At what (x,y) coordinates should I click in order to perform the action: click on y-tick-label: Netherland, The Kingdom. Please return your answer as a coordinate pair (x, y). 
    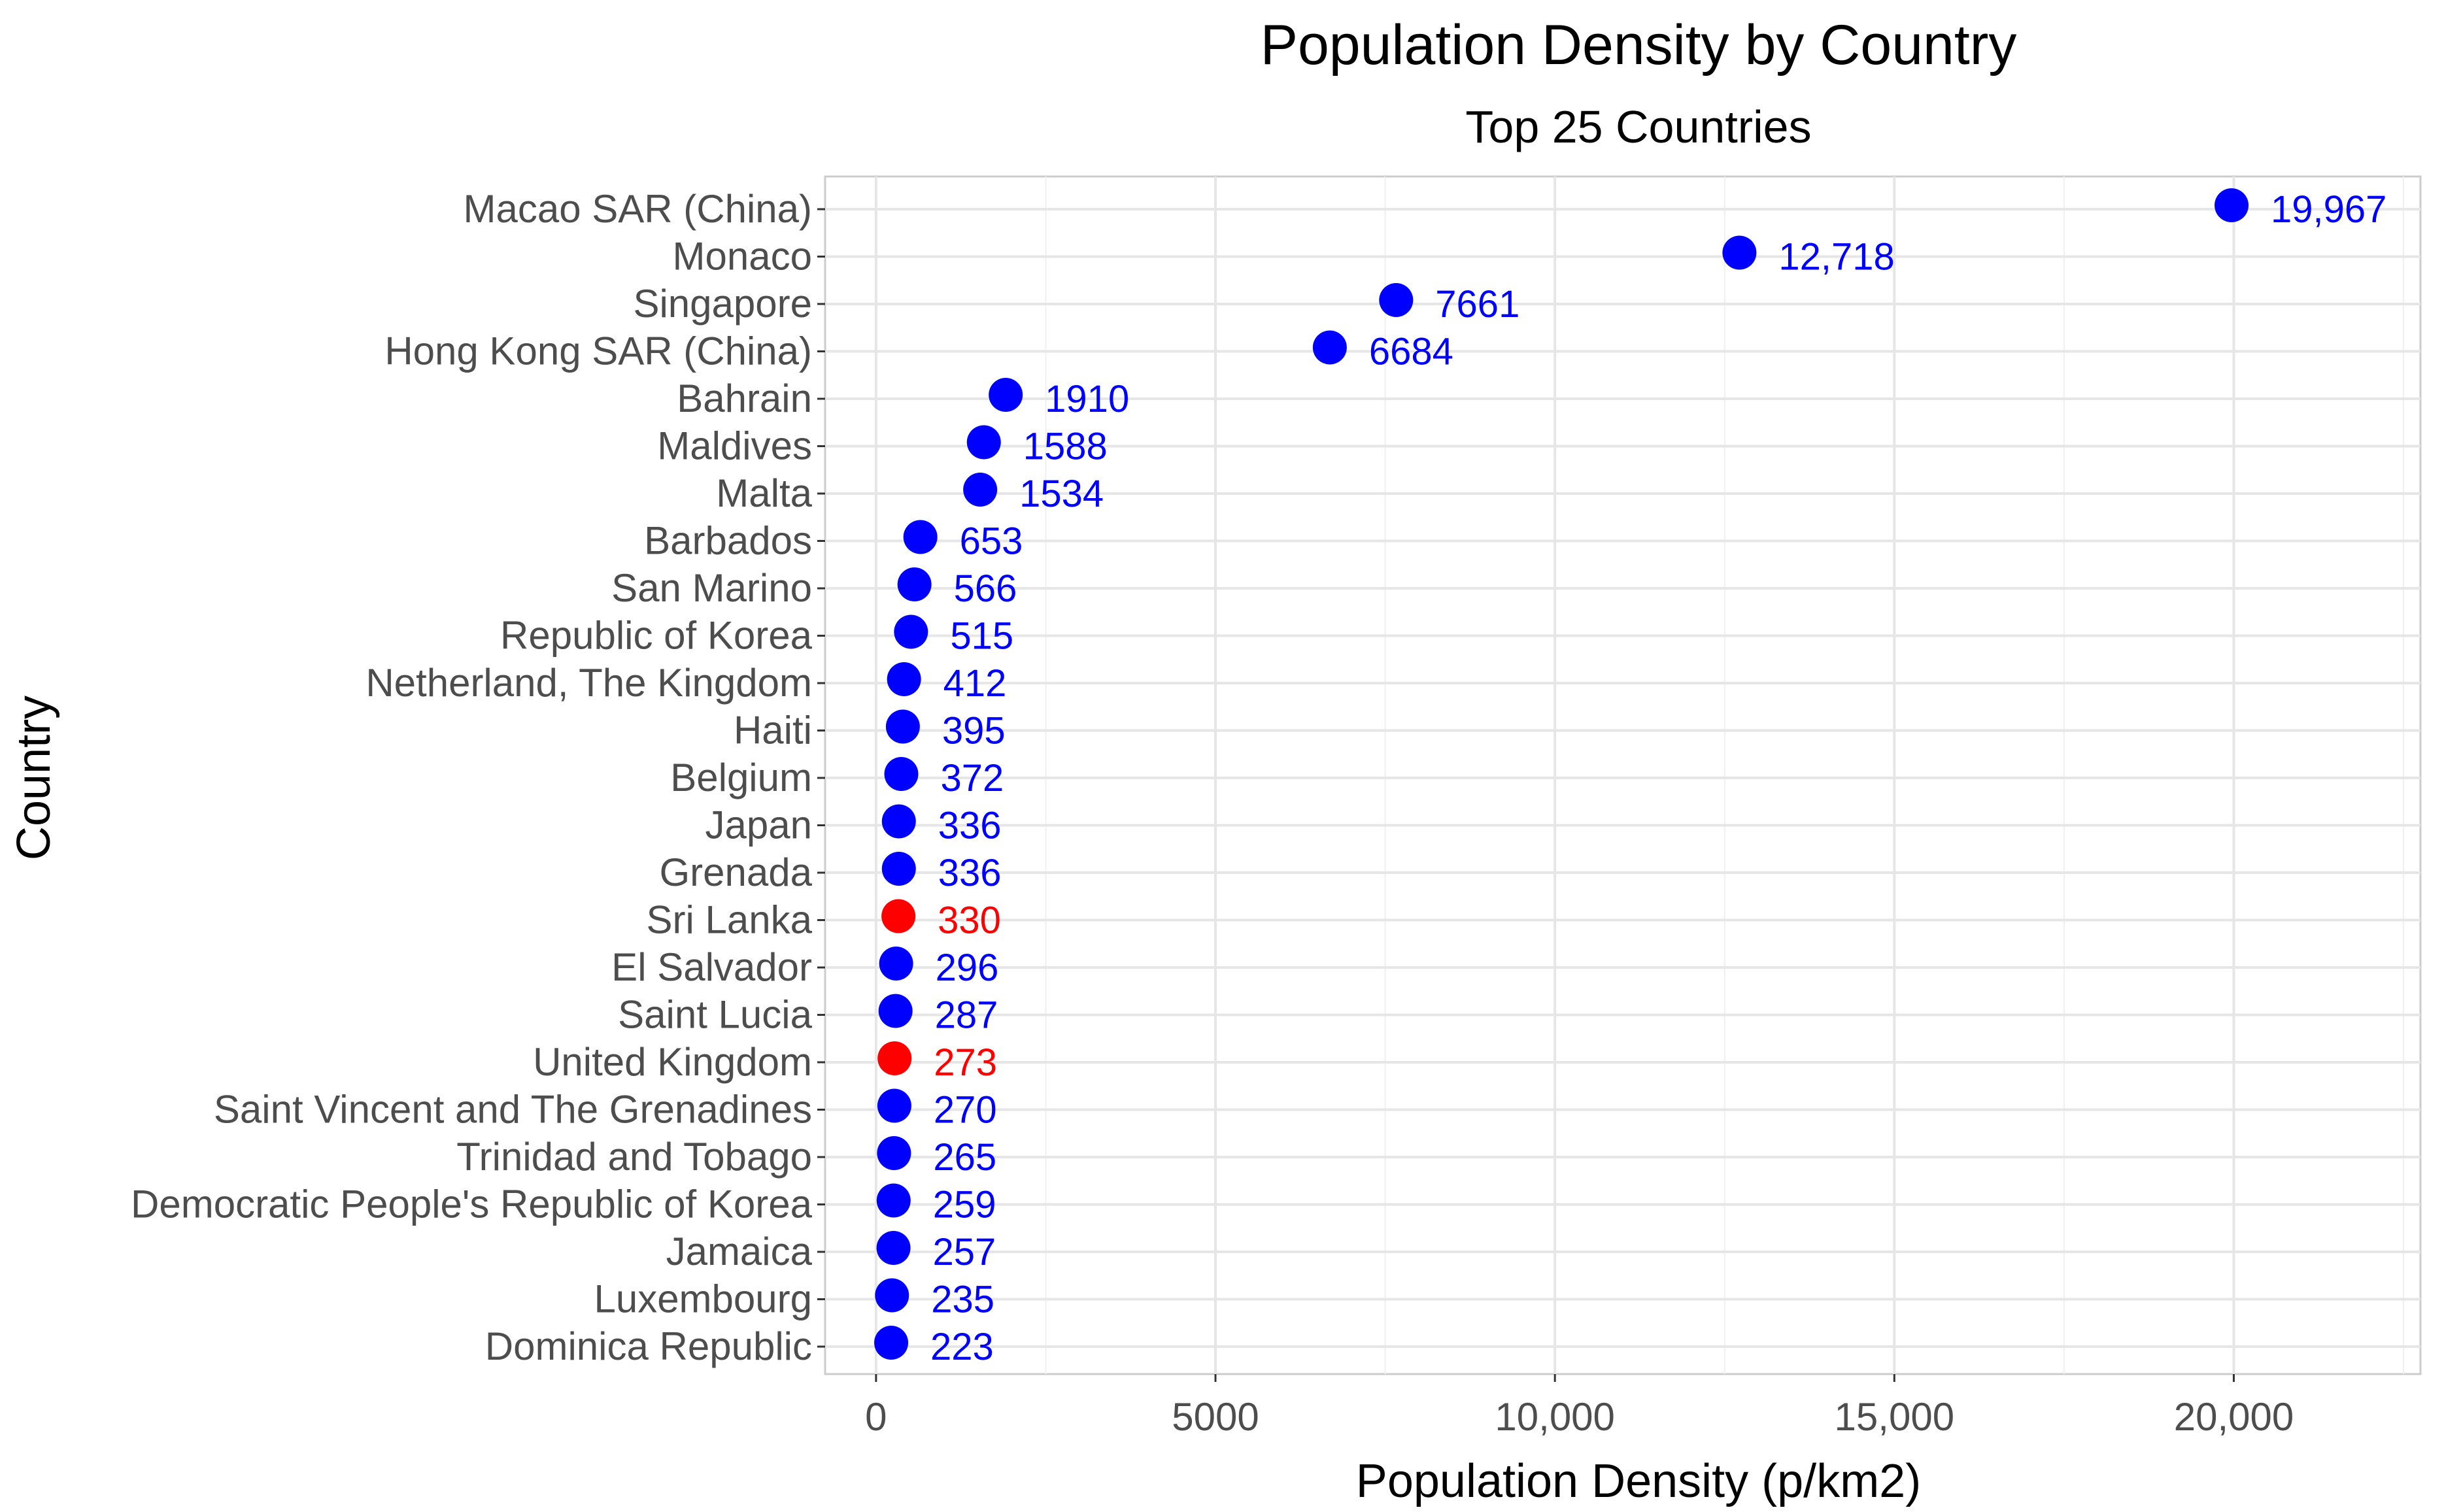
    Looking at the image, I should click on (588, 683).